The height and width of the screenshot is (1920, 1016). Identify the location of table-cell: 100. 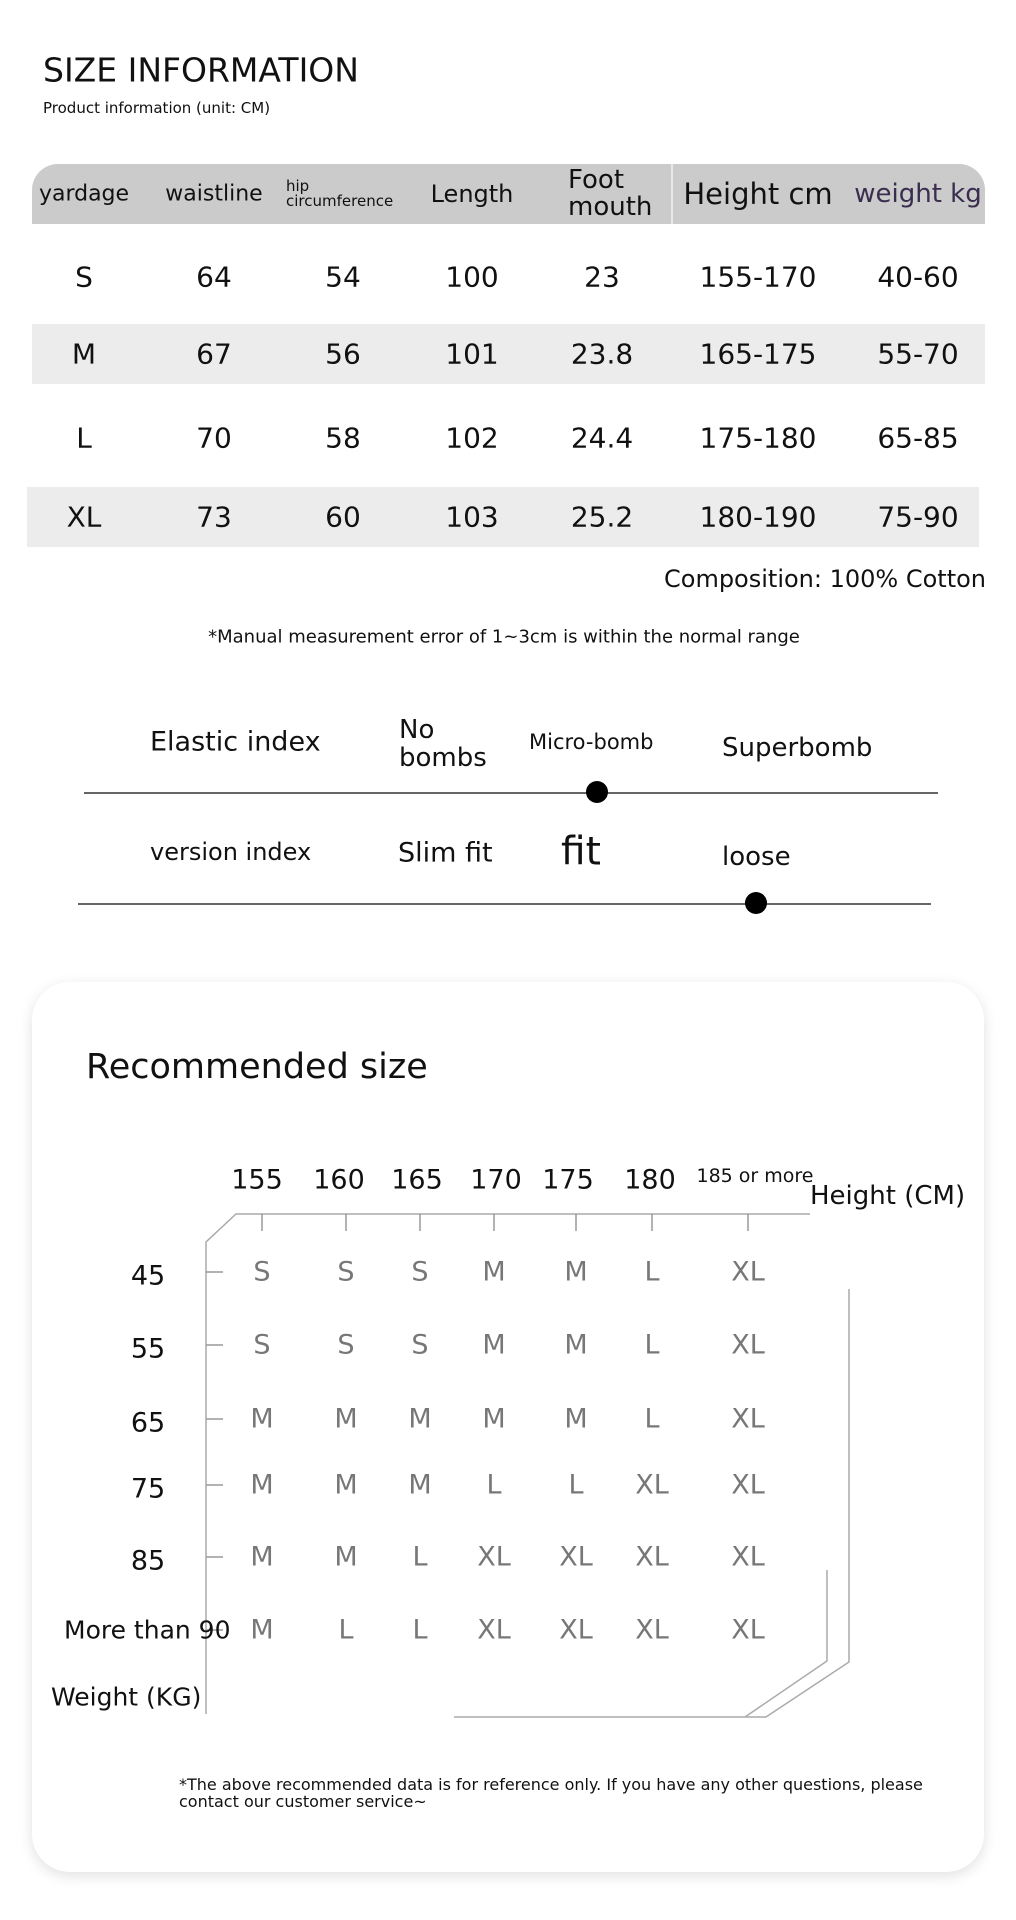
(472, 277).